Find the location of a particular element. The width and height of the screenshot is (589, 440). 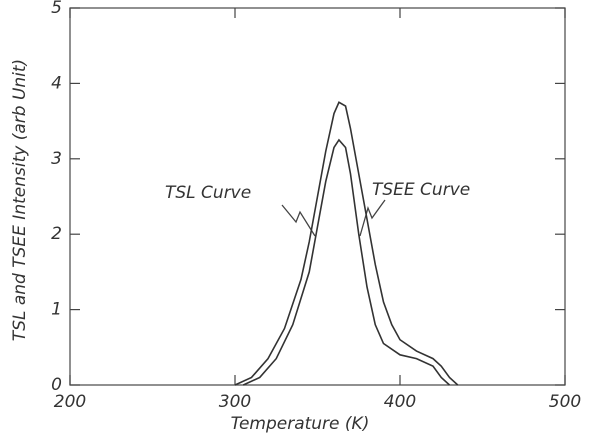

tsee-pointer is located at coordinates (372, 218).